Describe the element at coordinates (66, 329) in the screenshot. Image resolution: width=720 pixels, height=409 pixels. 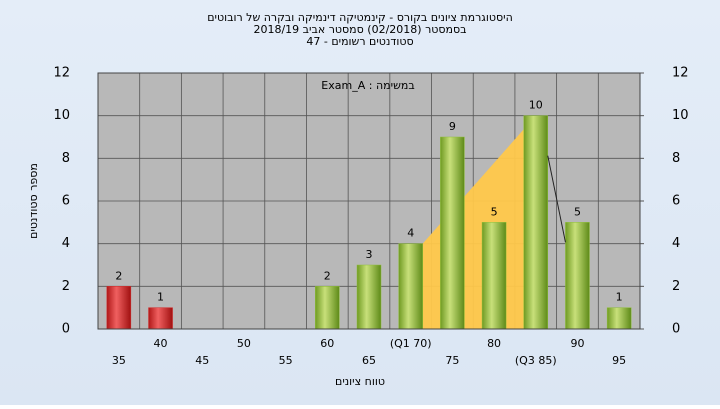
I see `y-tick-label: 0` at that location.